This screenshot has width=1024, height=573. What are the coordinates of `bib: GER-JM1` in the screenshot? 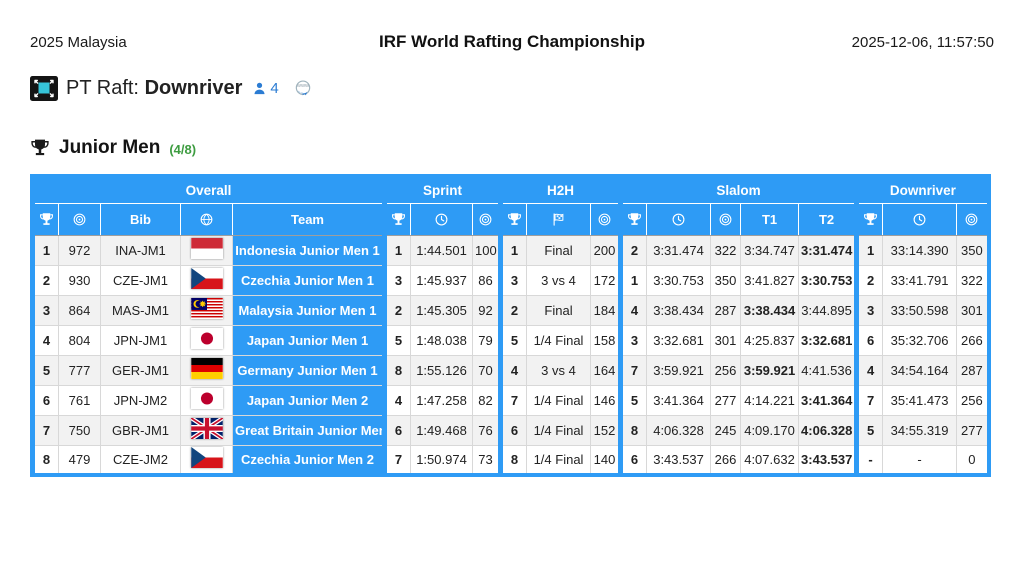 It's located at (140, 370).